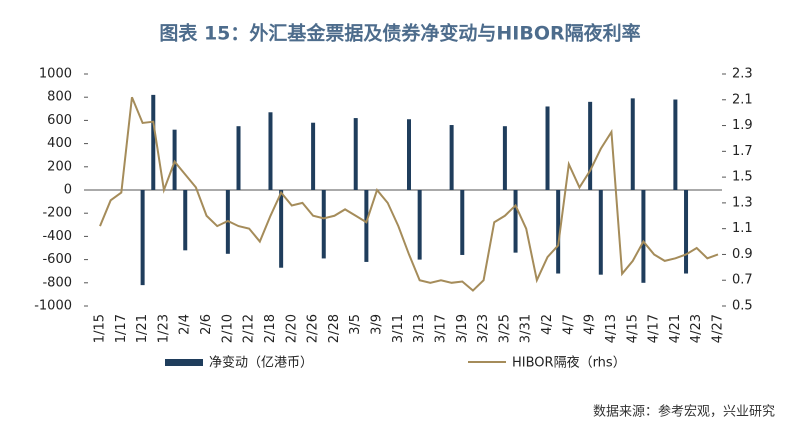 This screenshot has height=440, width=800. What do you see at coordinates (59, 120) in the screenshot?
I see `y-tick-label: 600` at bounding box center [59, 120].